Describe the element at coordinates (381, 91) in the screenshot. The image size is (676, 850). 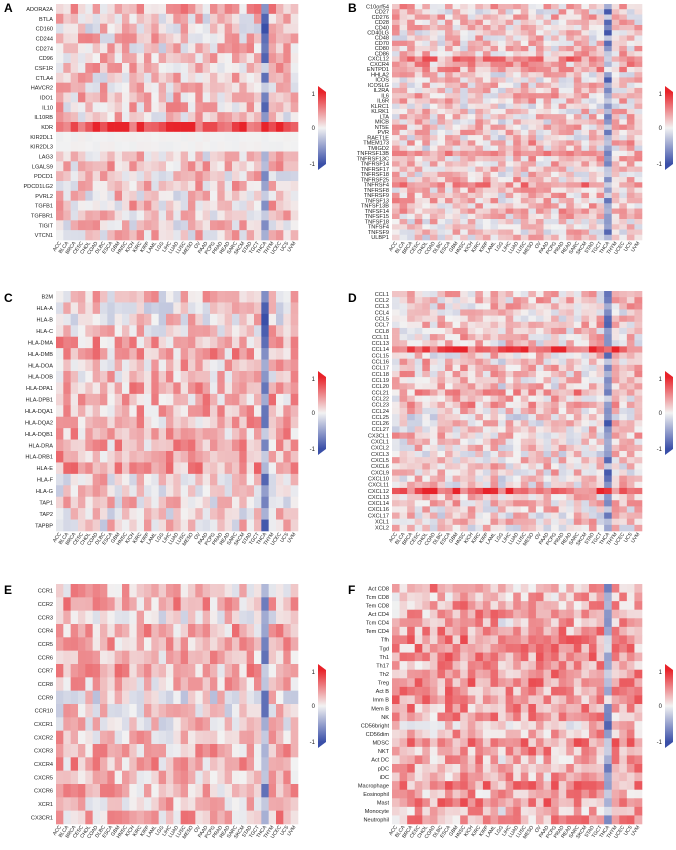
I see `row-label: IL2RA` at that location.